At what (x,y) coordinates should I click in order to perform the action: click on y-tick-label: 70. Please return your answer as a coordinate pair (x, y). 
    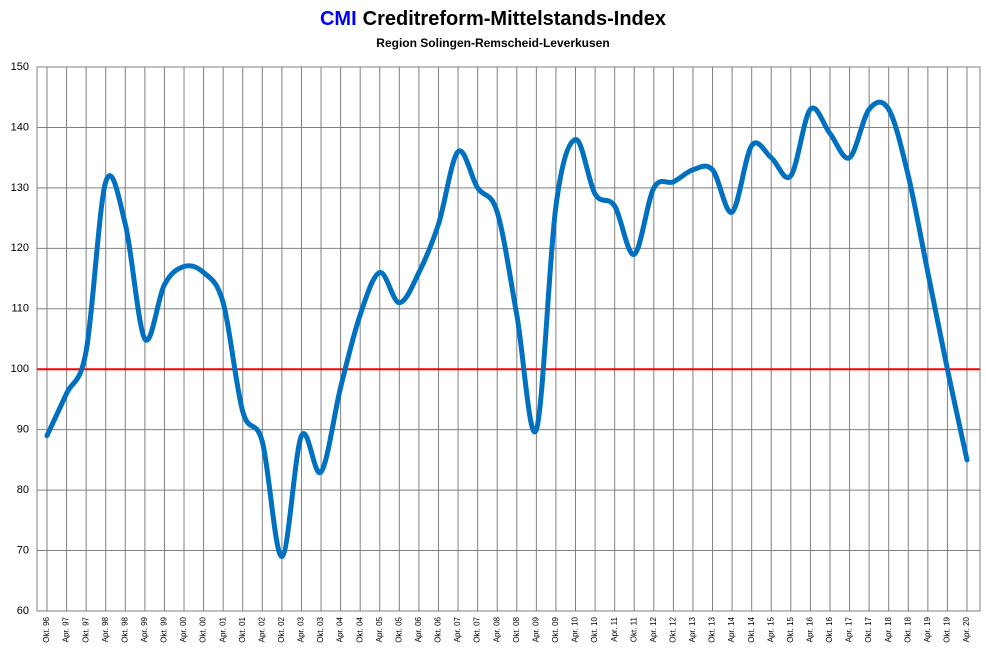
    Looking at the image, I should click on (23, 550).